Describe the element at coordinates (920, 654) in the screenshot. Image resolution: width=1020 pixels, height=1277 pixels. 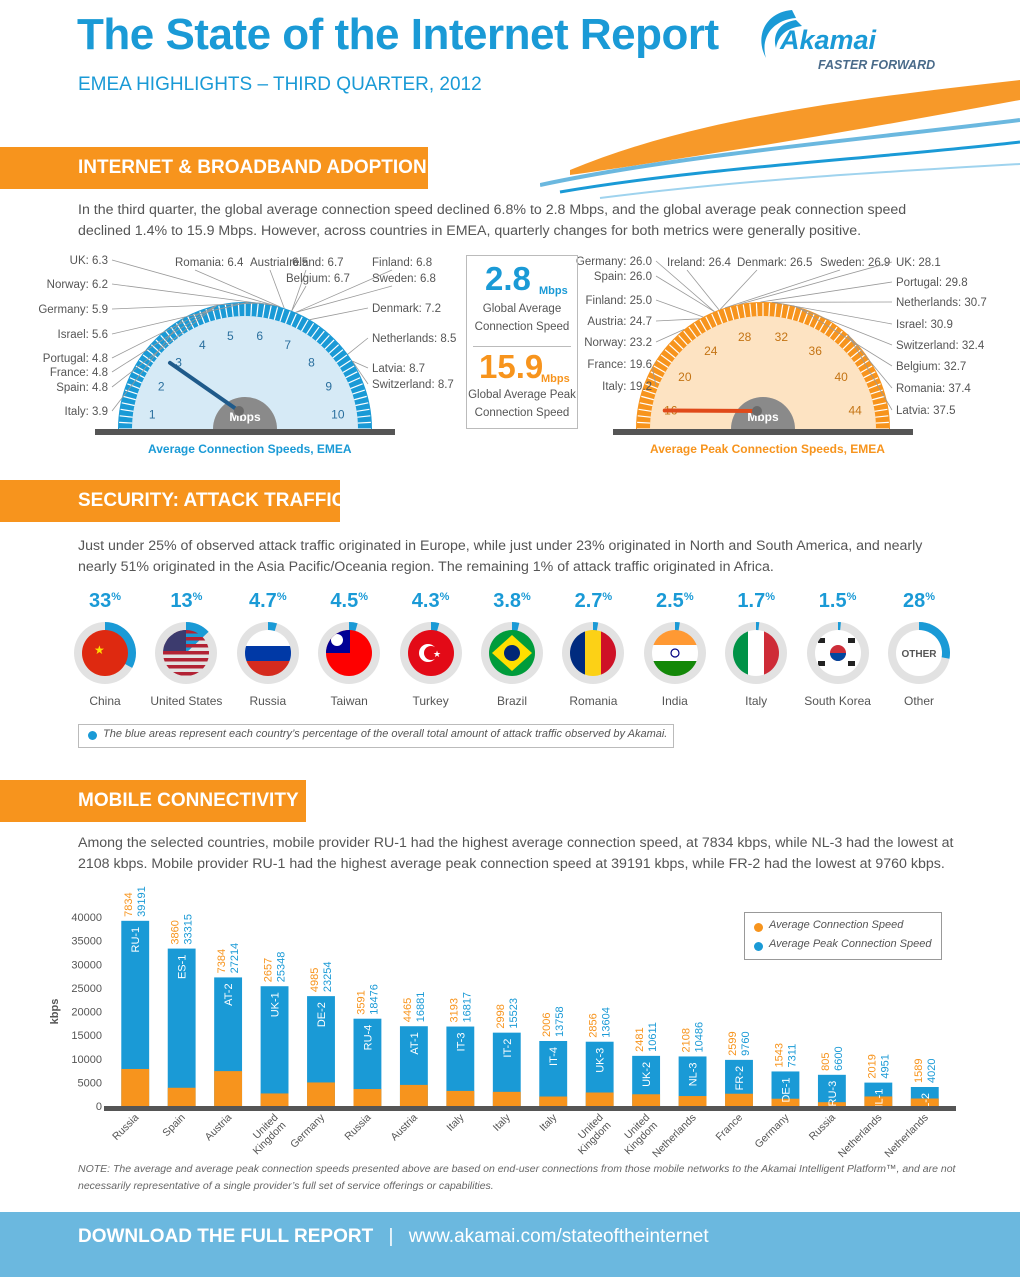
I see `other-center-text: OTHER` at that location.